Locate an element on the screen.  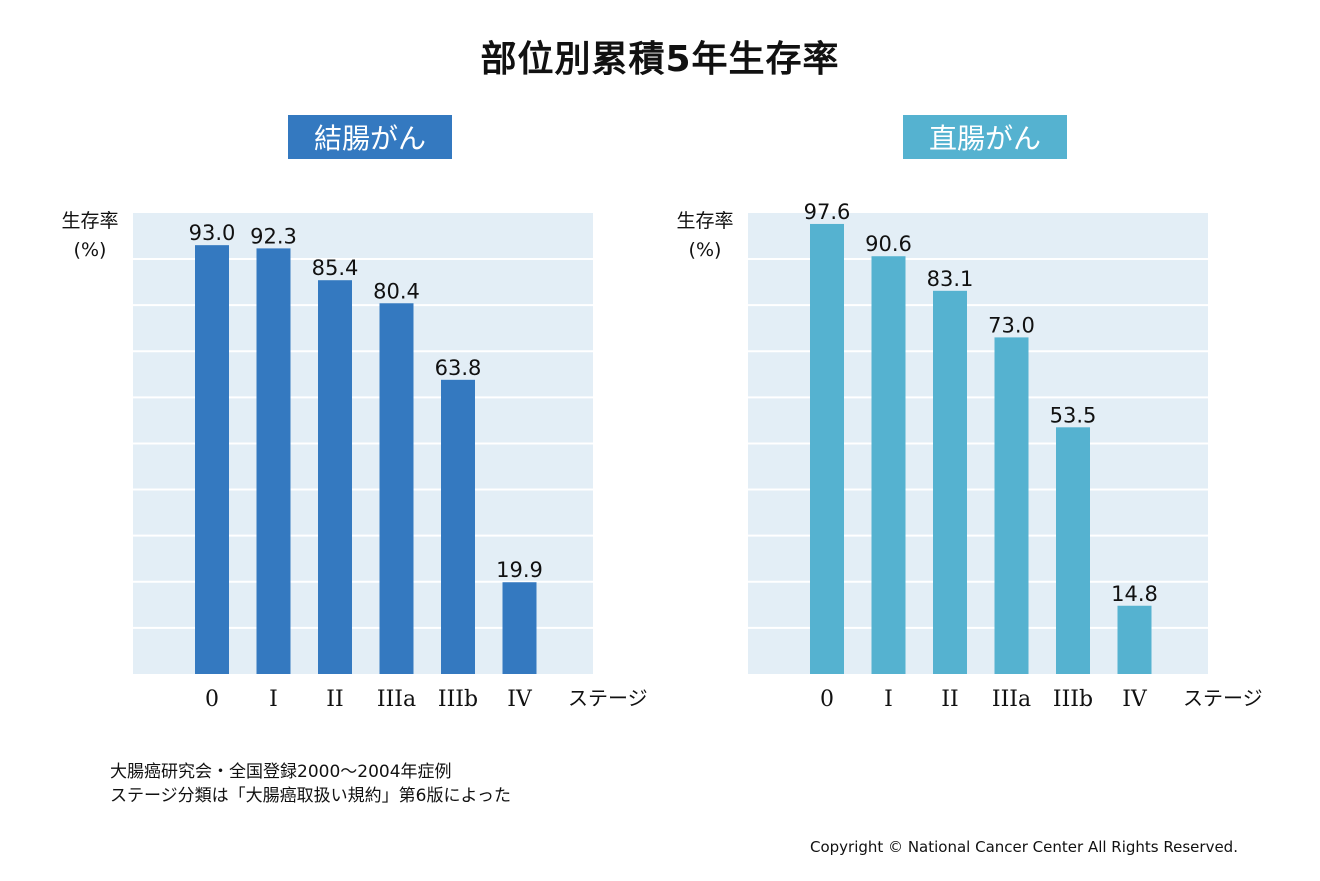
colon-value-label-1: 92.3 is located at coordinates (273, 236).